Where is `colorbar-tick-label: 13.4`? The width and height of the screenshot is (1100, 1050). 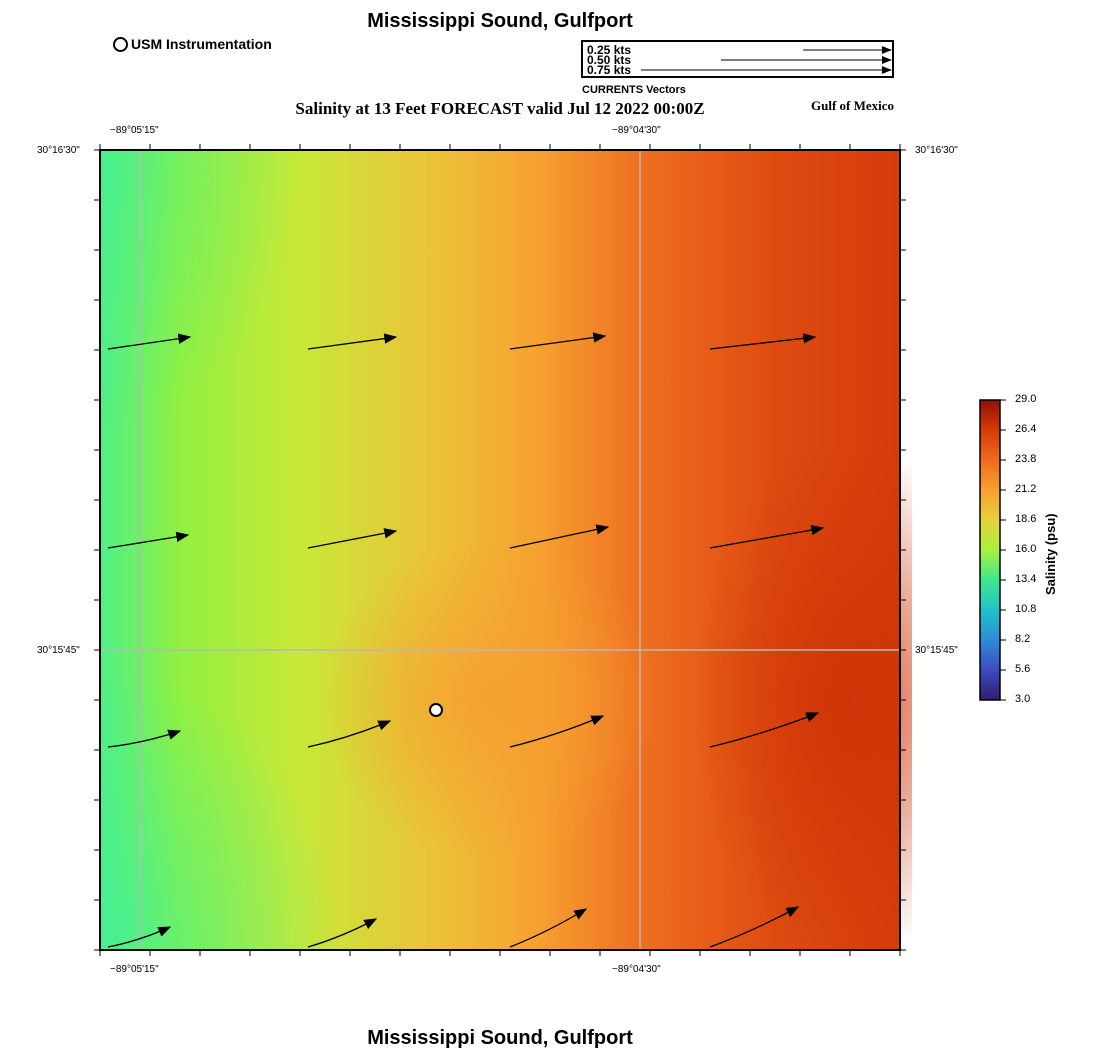 colorbar-tick-label: 13.4 is located at coordinates (1026, 579).